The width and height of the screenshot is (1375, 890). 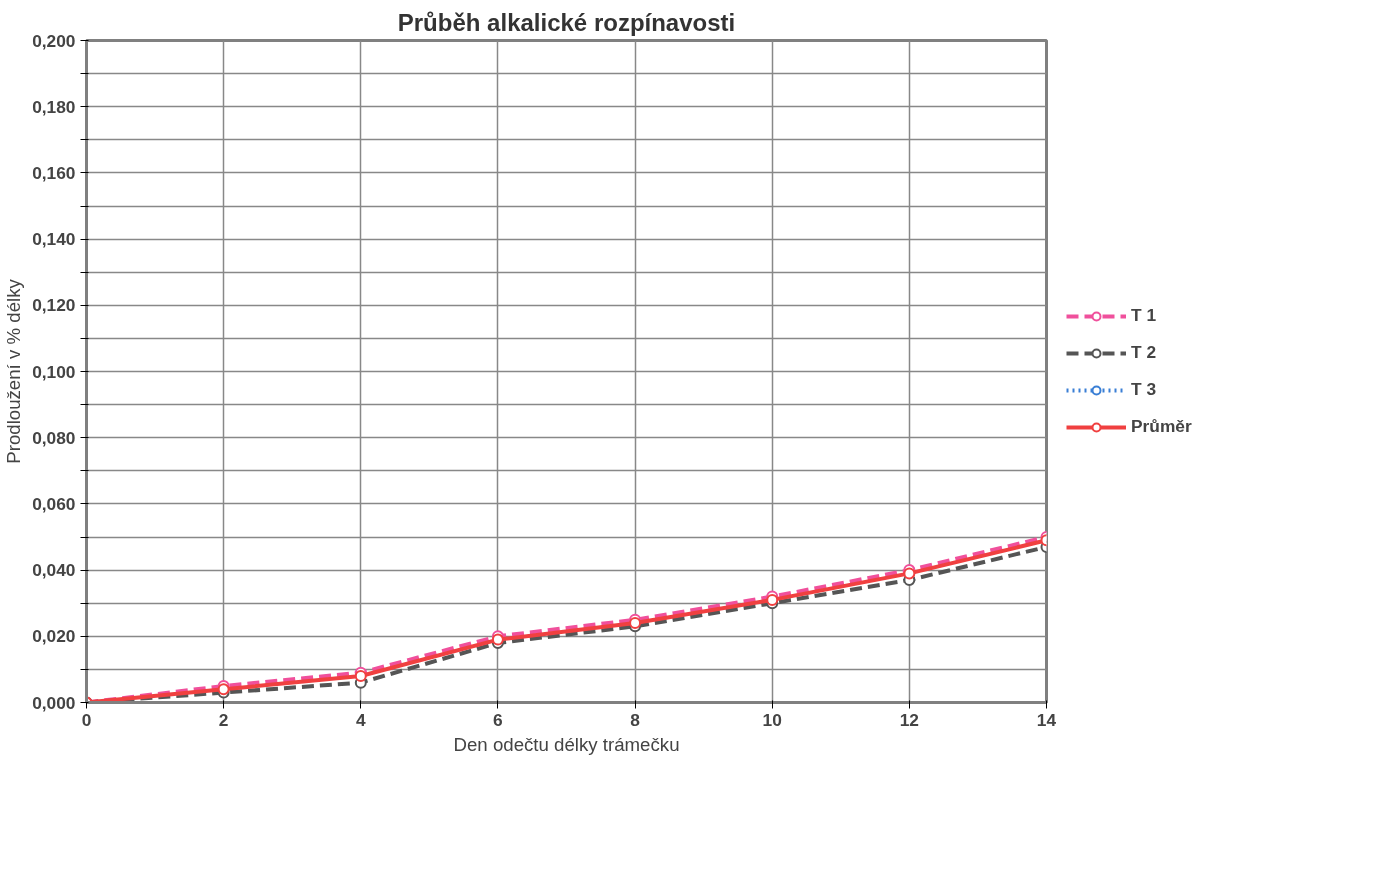 What do you see at coordinates (566, 22) in the screenshot?
I see `chart-title: Průběh alkalické rozpínavosti` at bounding box center [566, 22].